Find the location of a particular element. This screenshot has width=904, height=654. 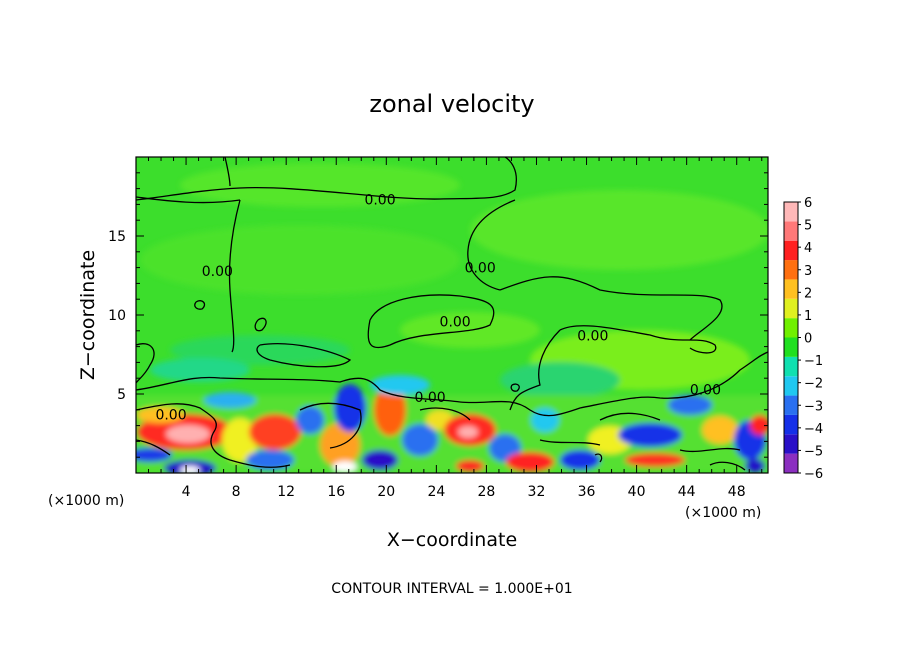

x-tick-label: 44 is located at coordinates (687, 492).